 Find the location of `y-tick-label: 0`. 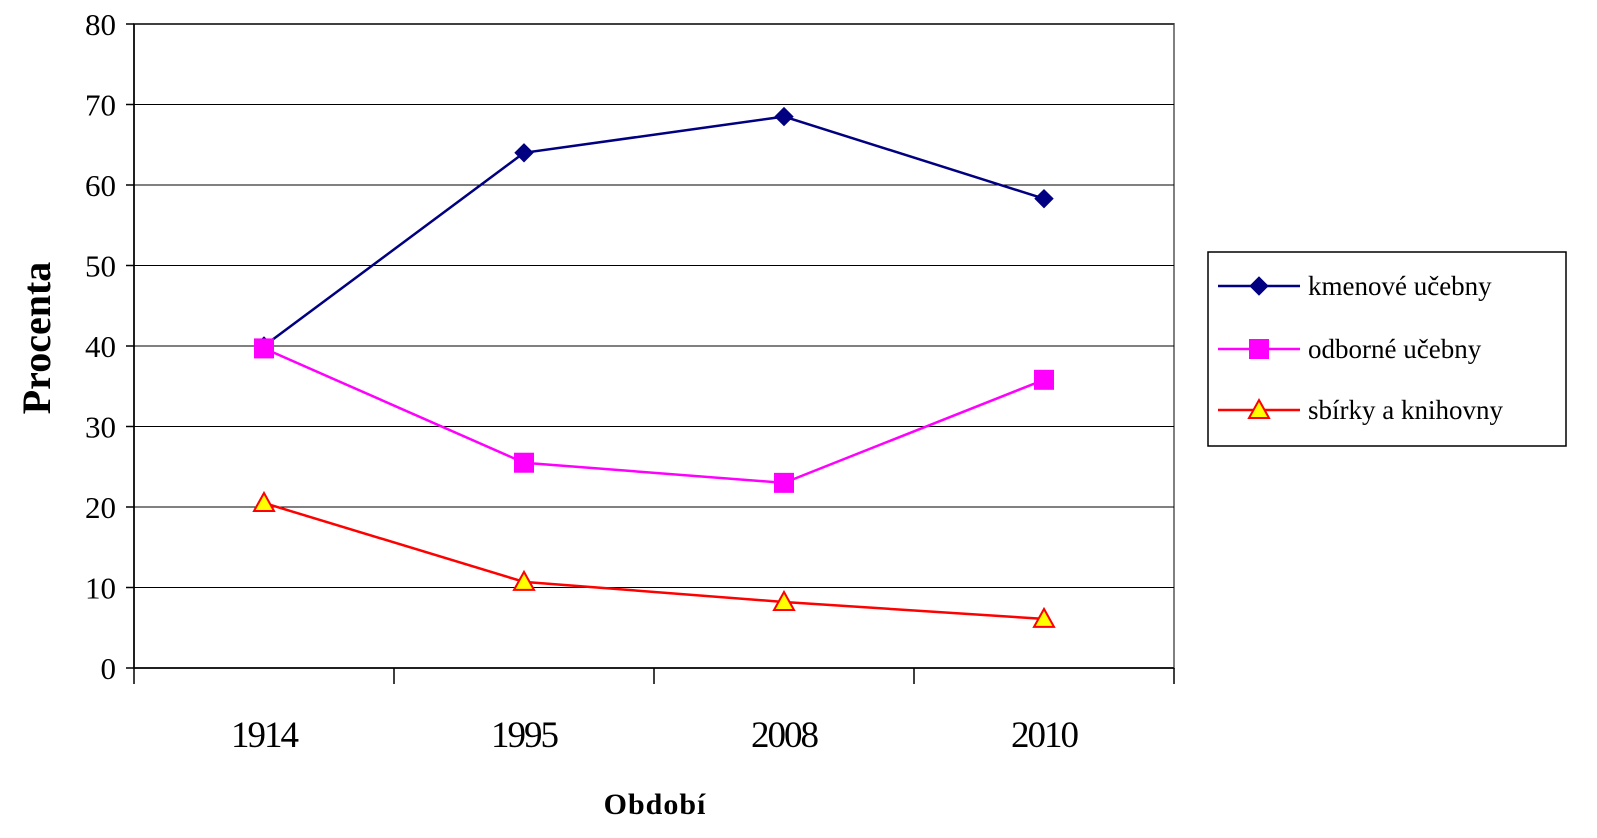

y-tick-label: 0 is located at coordinates (109, 668).